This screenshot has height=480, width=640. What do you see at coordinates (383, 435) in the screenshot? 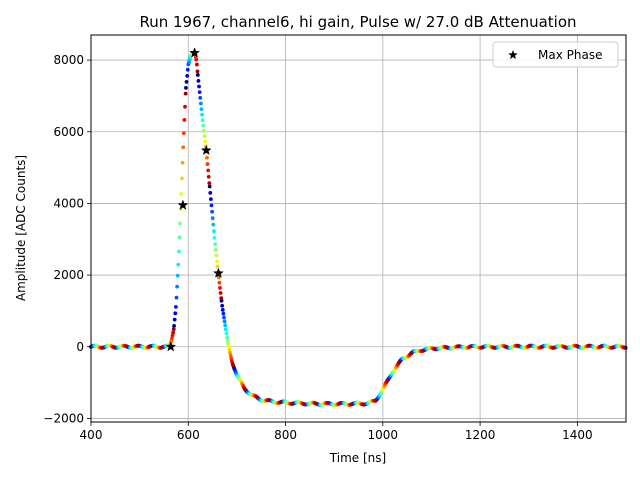
I see `x-tick-label: 1000` at bounding box center [383, 435].